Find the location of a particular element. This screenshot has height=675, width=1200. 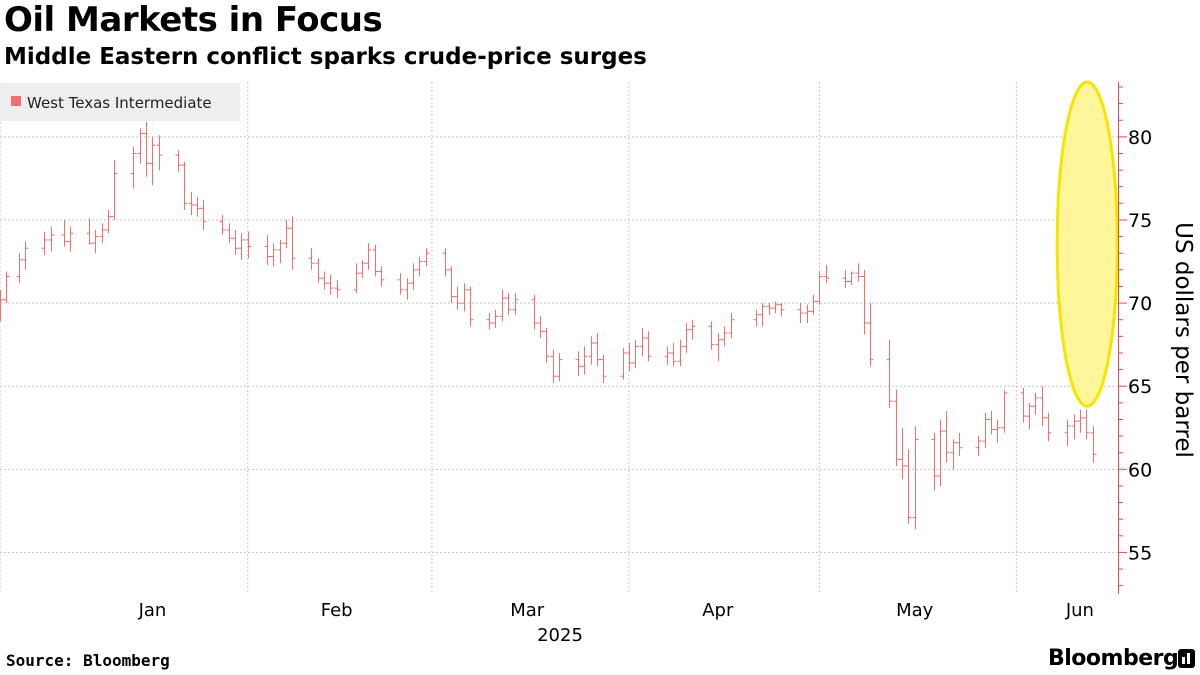

legend-label: West Texas Intermediate is located at coordinates (119, 103).